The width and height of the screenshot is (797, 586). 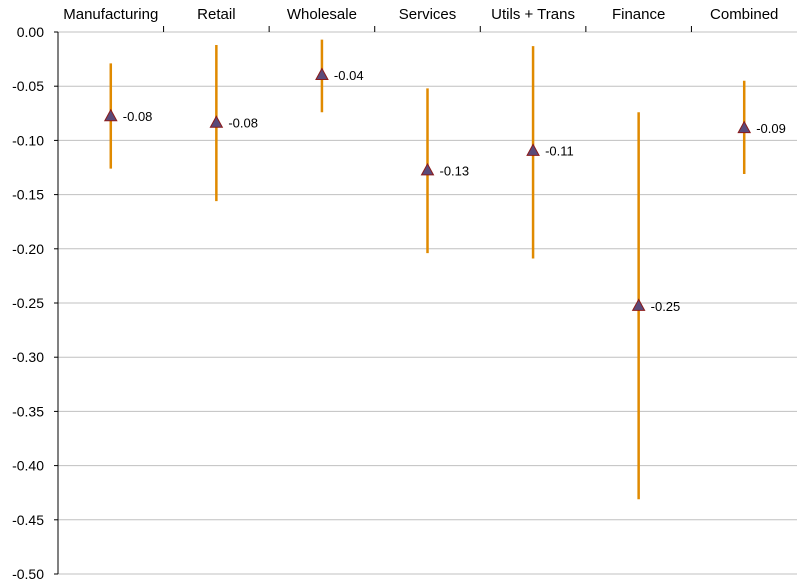 I want to click on category-label: Retail, so click(x=216, y=14).